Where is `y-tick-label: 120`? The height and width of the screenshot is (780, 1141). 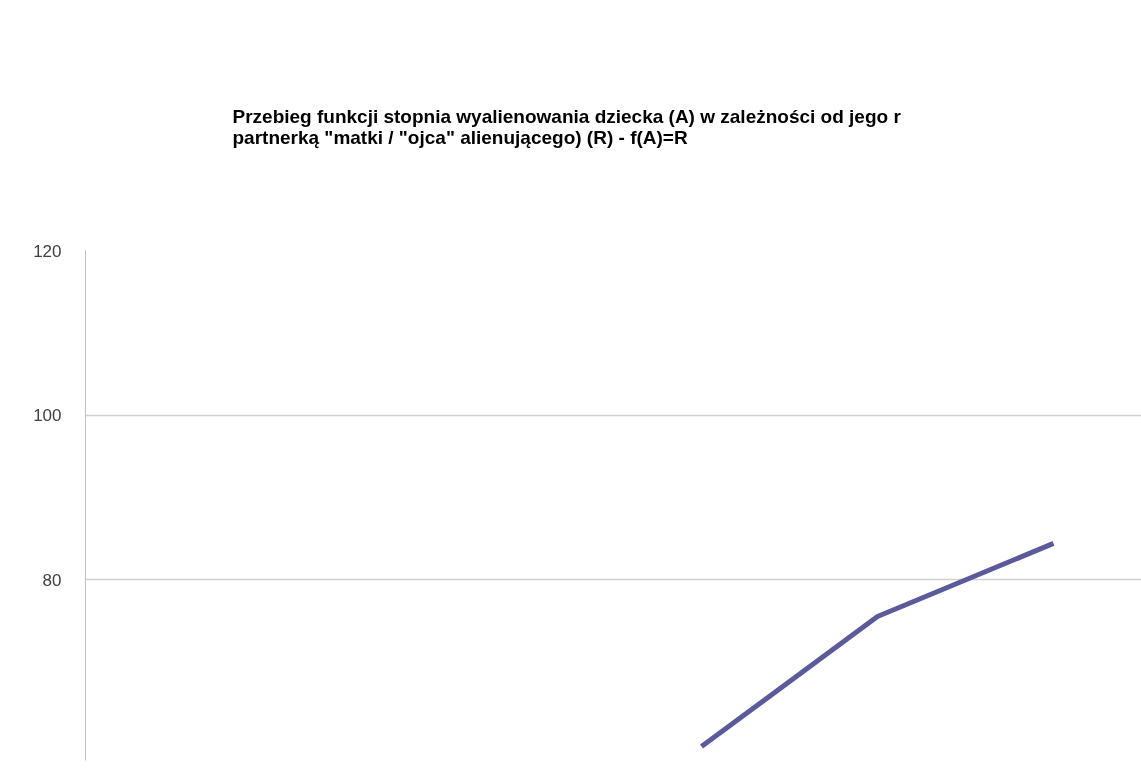 y-tick-label: 120 is located at coordinates (47, 251).